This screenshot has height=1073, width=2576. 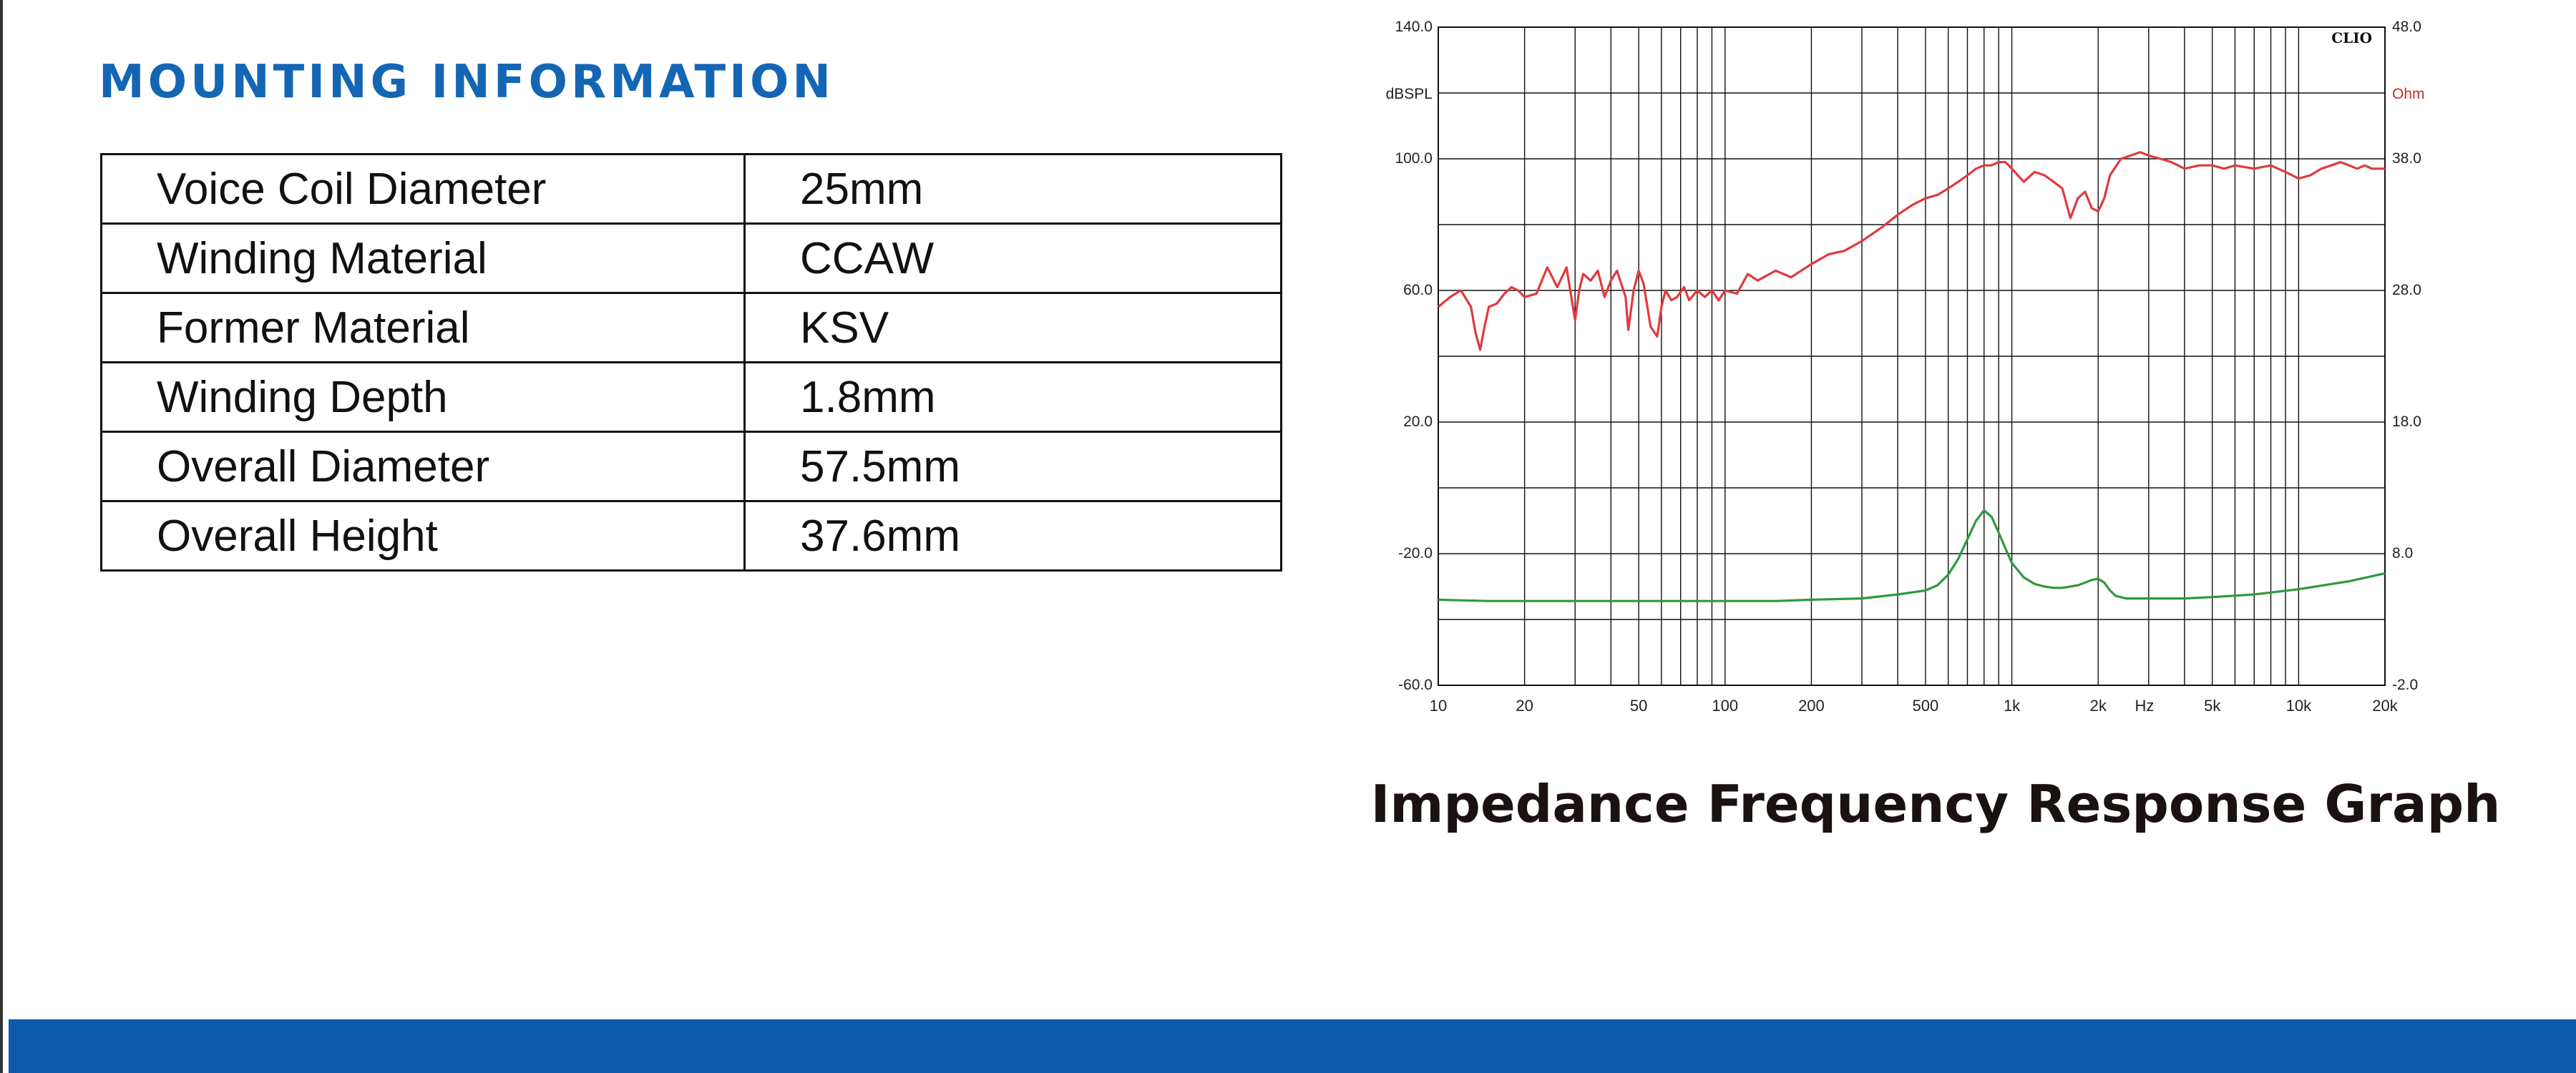 What do you see at coordinates (2012, 706) in the screenshot?
I see `x-tick-label: 1k` at bounding box center [2012, 706].